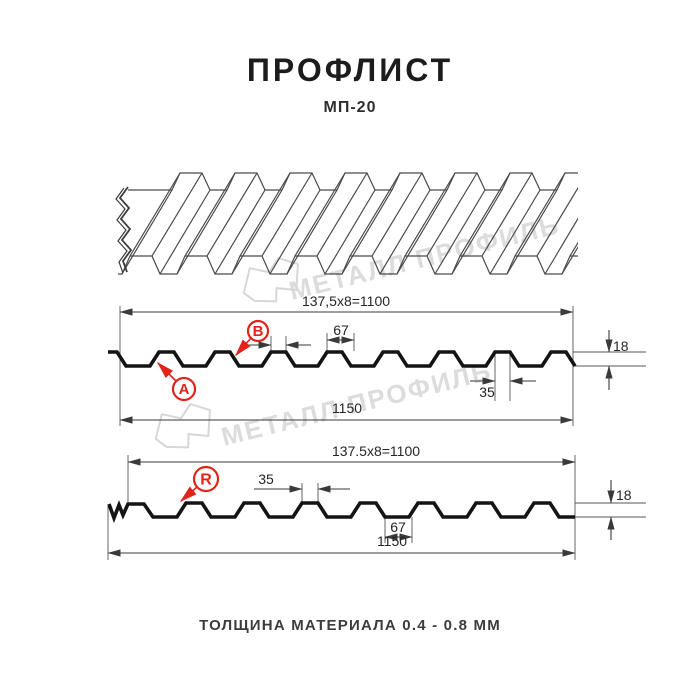 The image size is (700, 700). Describe the element at coordinates (350, 70) in the screenshot. I see `page-title: ПРОФЛИСТ` at that location.